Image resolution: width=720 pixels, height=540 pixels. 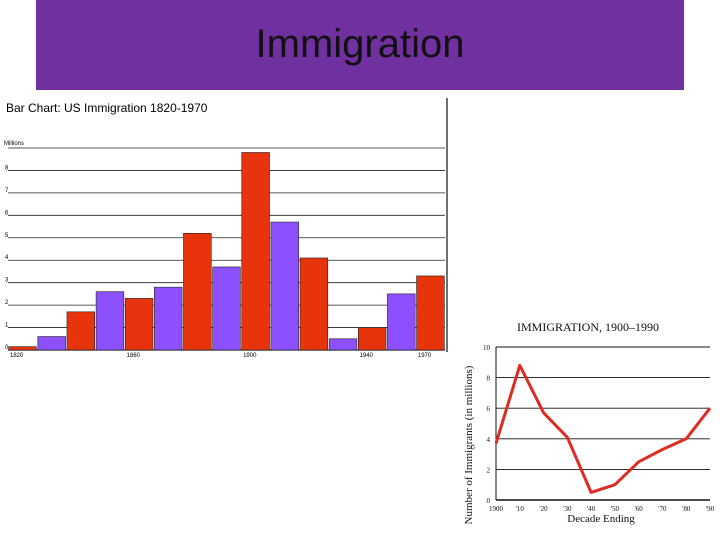 I want to click on bar-chart-y-tick-labels: 0 1 2 3 4 5 6 7 8, so click(x=7, y=258).